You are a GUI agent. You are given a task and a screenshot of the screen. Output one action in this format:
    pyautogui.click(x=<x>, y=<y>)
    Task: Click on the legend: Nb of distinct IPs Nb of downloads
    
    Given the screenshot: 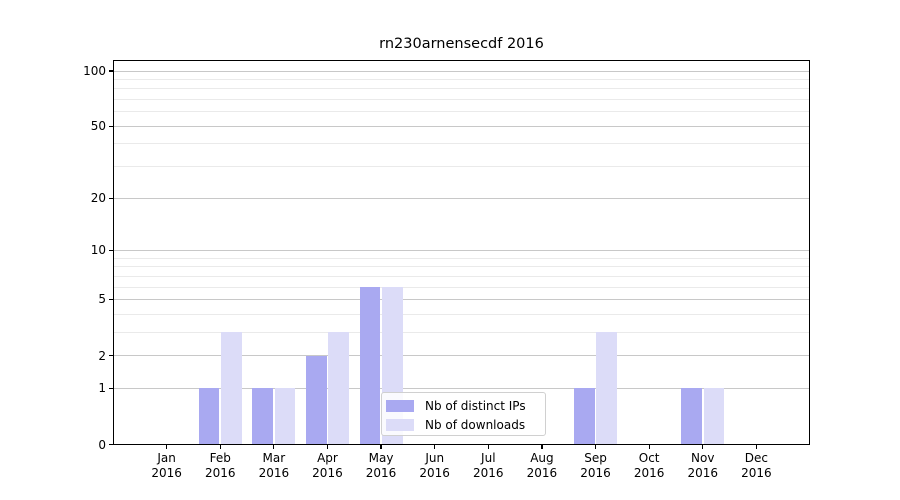 What is the action you would take?
    pyautogui.click(x=463, y=414)
    